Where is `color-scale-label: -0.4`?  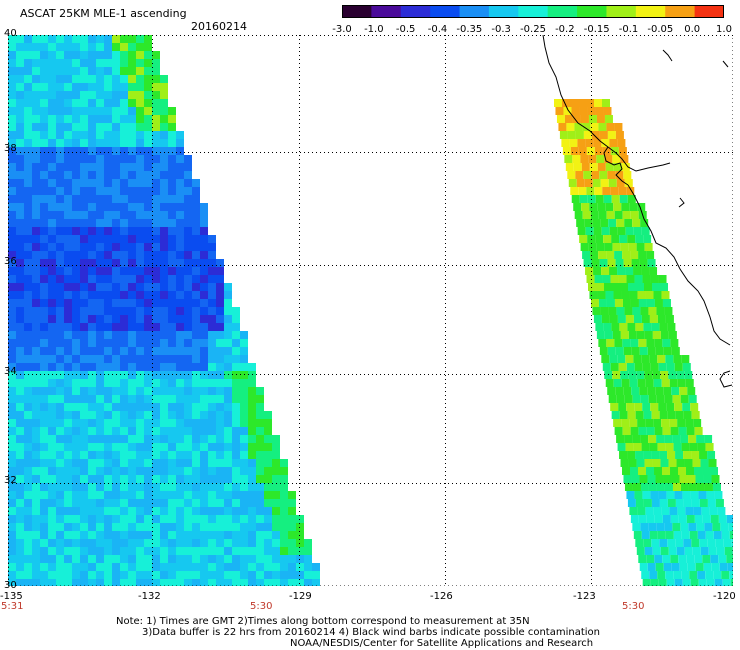
color-scale-label: -0.4 is located at coordinates (437, 29).